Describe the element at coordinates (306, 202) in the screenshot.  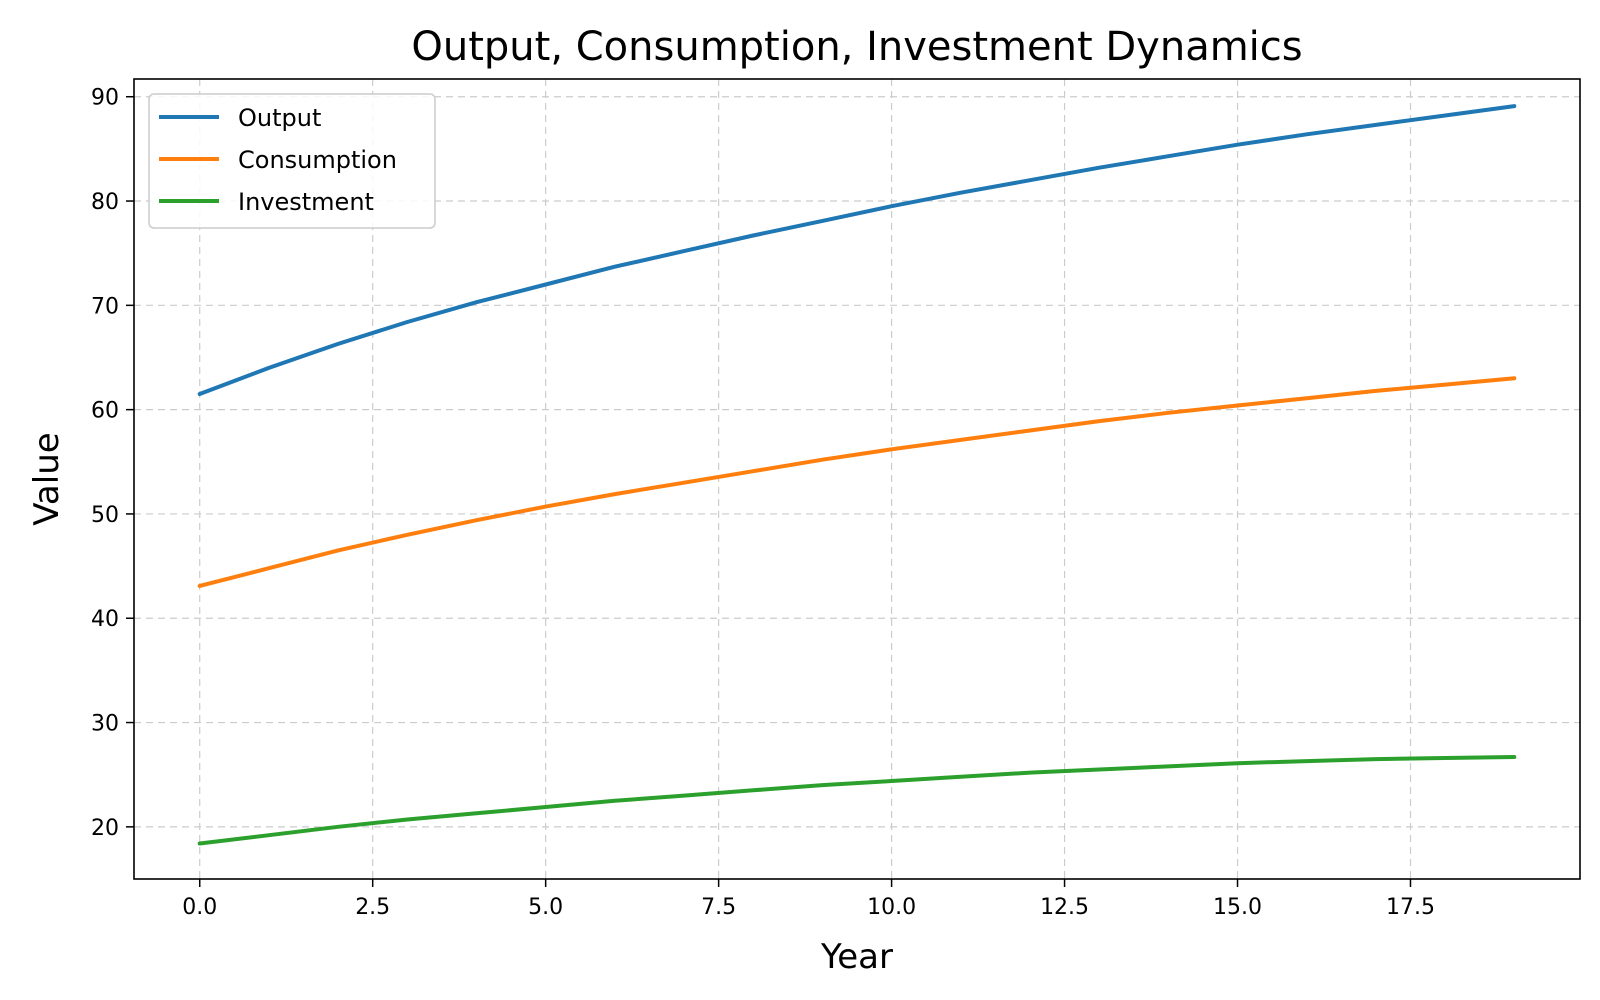
I see `legend-label-investment: Investment` at that location.